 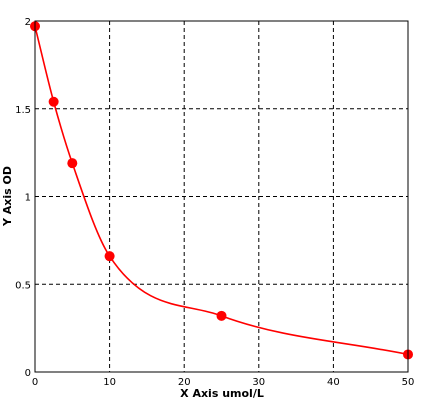 What do you see at coordinates (28, 373) in the screenshot?
I see `y-tick-label: 0` at bounding box center [28, 373].